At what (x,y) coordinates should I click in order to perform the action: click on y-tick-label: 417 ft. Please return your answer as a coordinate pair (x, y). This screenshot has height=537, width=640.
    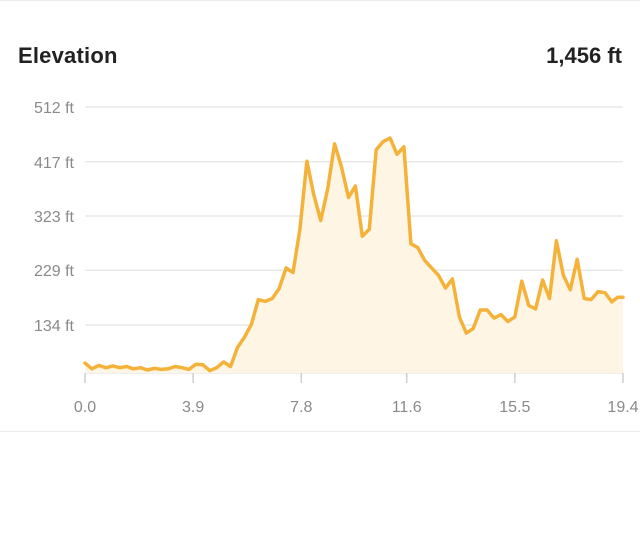
    Looking at the image, I should click on (54, 163).